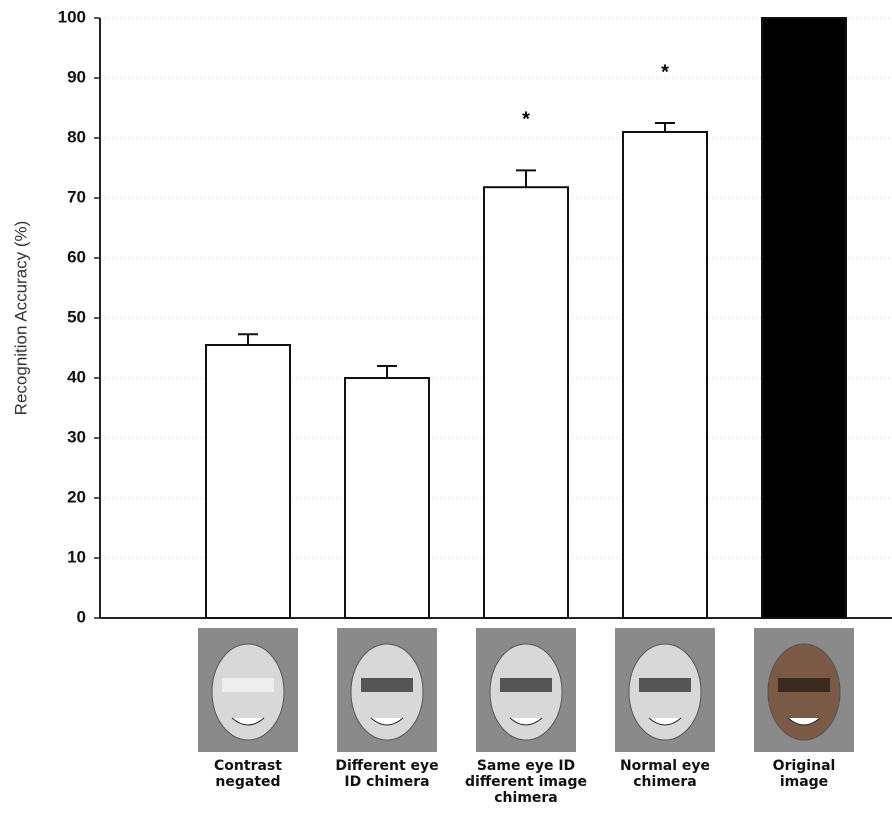 This screenshot has width=892, height=814. Describe the element at coordinates (665, 774) in the screenshot. I see `x-tick-label: Normal eye chimera` at that location.